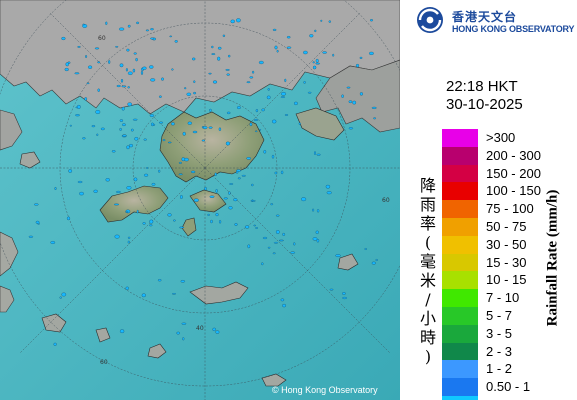 This screenshot has height=400, width=577. I want to click on legend-row: 10 - 15, so click(509, 280).